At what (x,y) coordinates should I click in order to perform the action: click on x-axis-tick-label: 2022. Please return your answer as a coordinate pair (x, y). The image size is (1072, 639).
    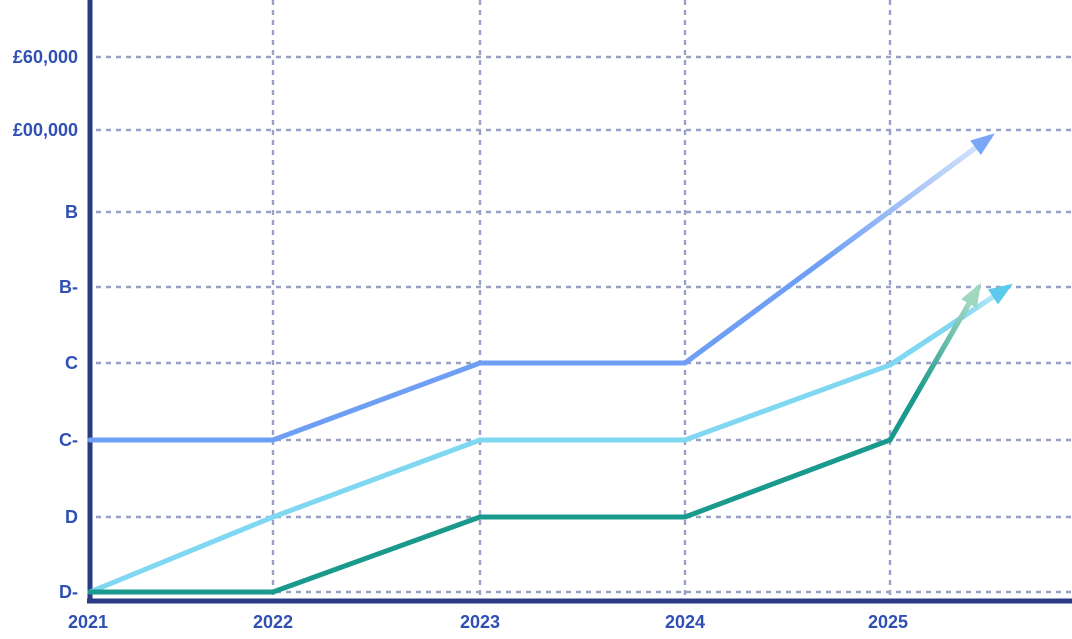
    Looking at the image, I should click on (273, 622).